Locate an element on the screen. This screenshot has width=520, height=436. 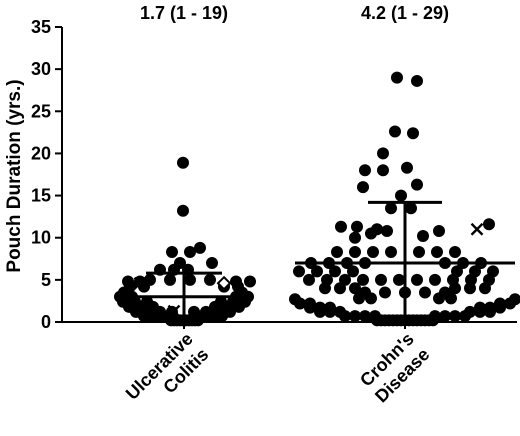
y-tick-label: 20 is located at coordinates (41, 153).